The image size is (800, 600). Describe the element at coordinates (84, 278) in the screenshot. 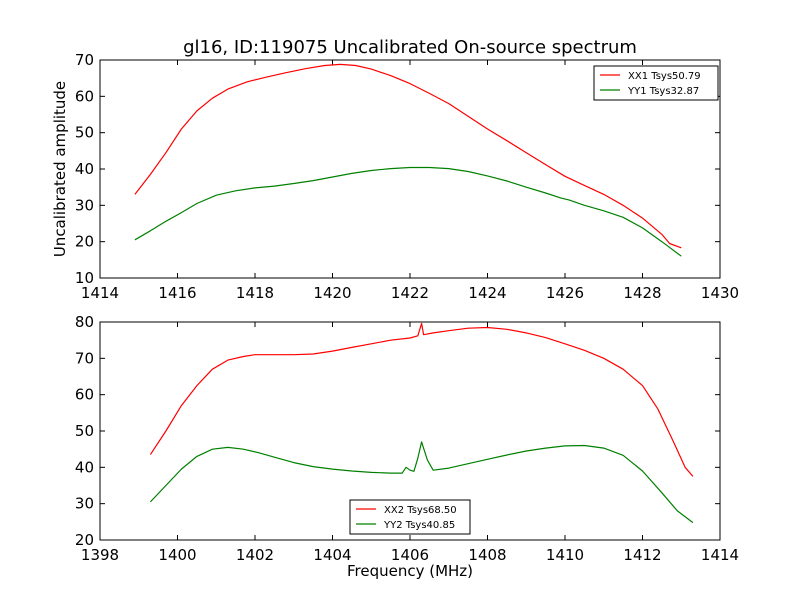

I see `y-tick-label: 10` at that location.